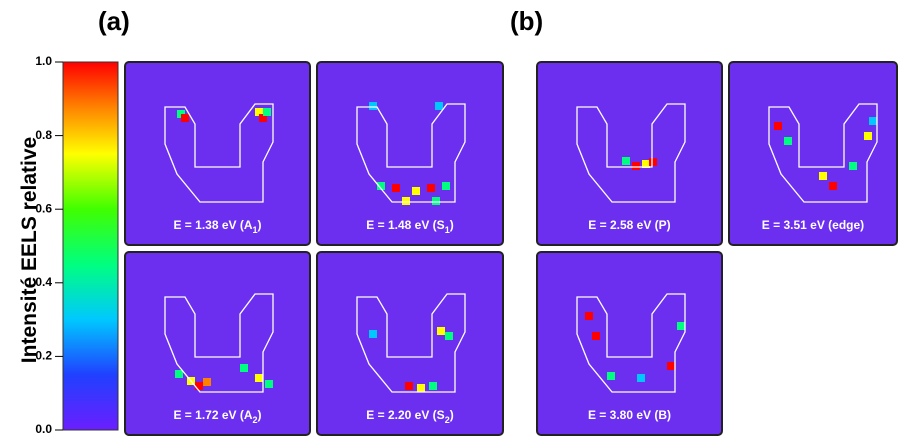 This screenshot has width=901, height=436. Describe the element at coordinates (405, 415) in the screenshot. I see `caption-text: E = 2.20 eV (S` at that location.